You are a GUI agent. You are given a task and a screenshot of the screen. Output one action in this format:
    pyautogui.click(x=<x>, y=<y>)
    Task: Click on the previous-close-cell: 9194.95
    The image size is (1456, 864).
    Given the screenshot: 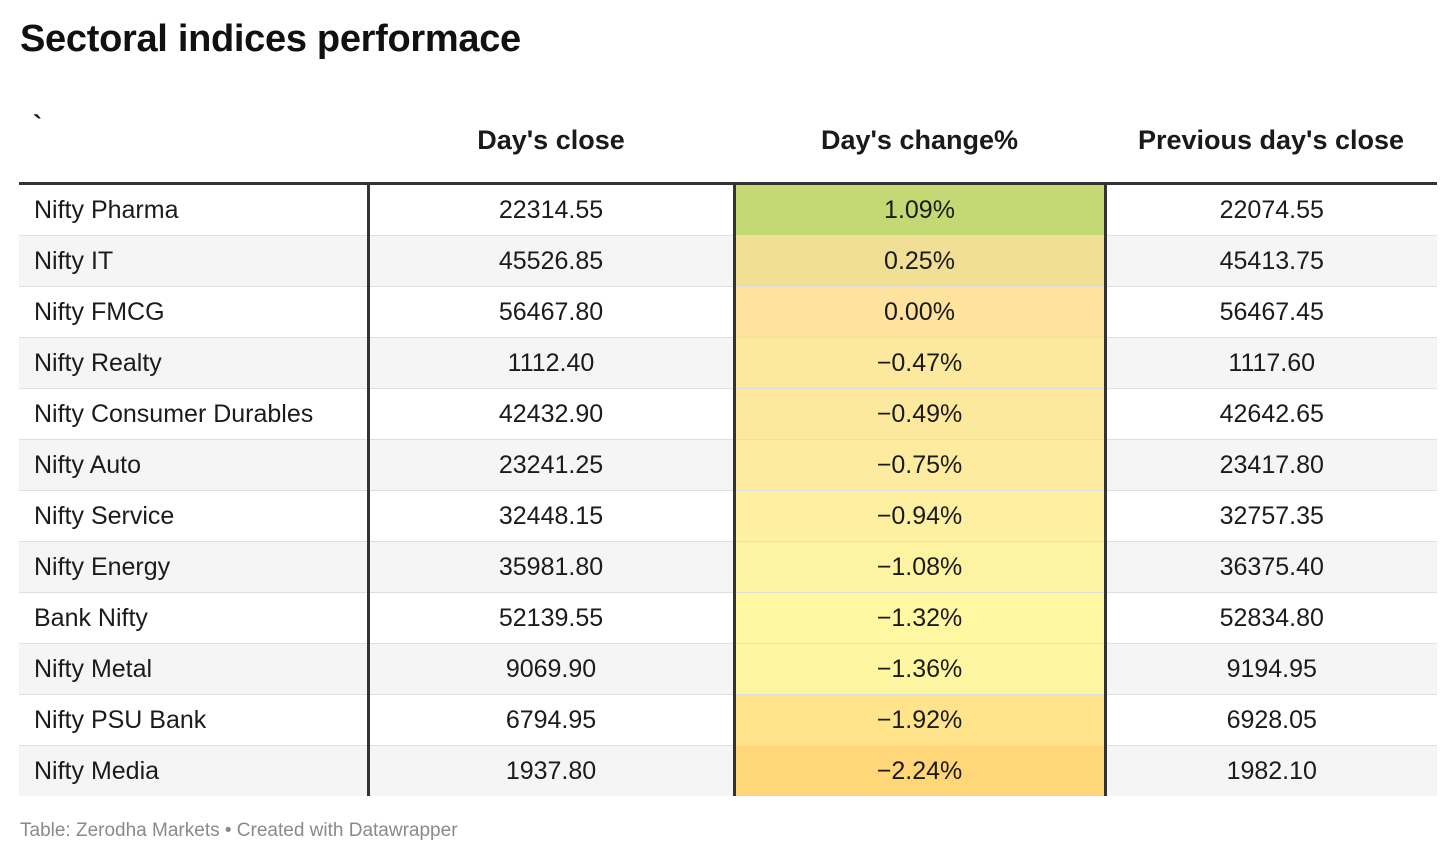 What is the action you would take?
    pyautogui.click(x=1271, y=669)
    